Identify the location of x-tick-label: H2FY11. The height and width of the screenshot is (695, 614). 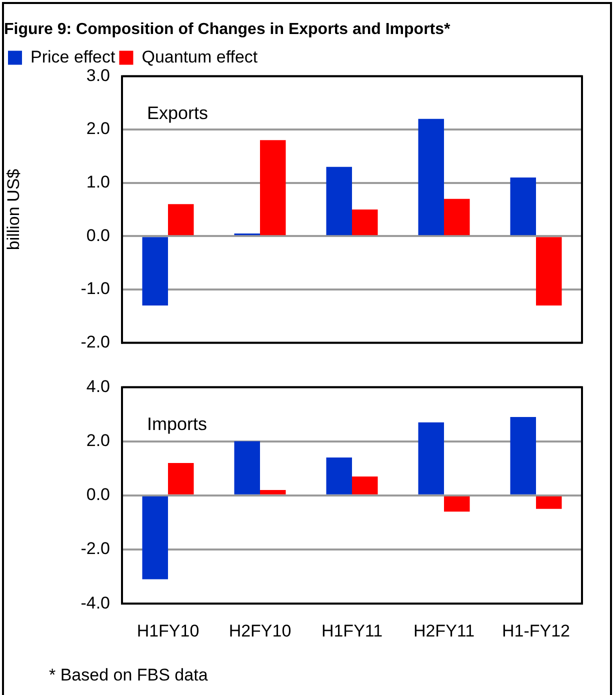
(444, 630).